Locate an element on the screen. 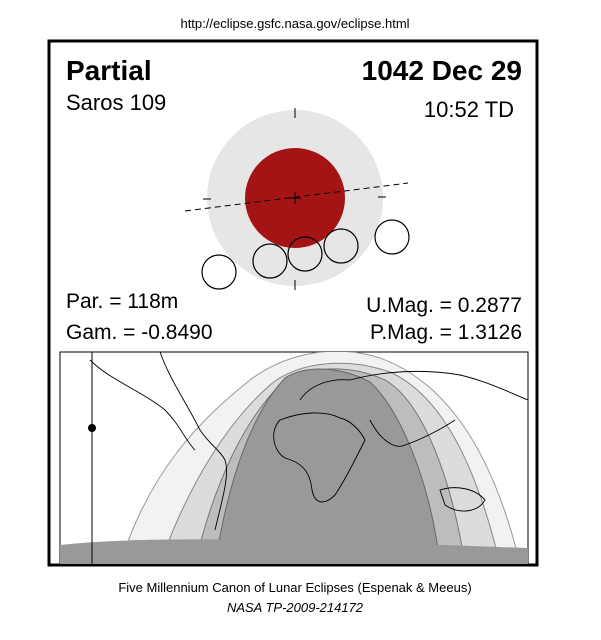 The height and width of the screenshot is (640, 601). moon-path is located at coordinates (305, 254).